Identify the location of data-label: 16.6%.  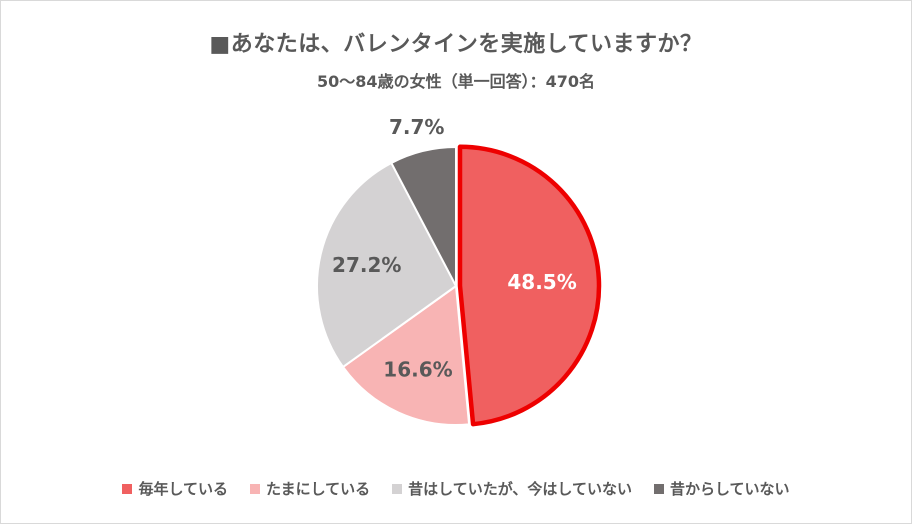
(417, 369).